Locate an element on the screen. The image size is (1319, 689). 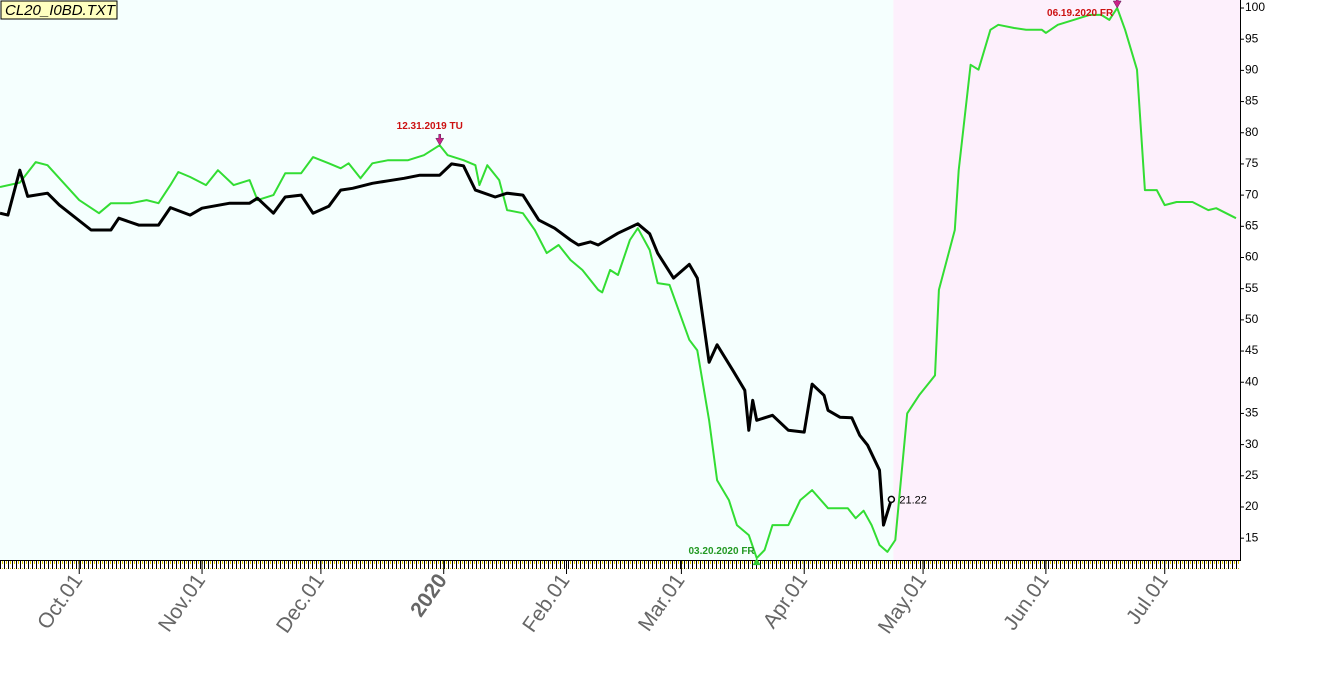
y-tick-label: 55 is located at coordinates (1252, 288).